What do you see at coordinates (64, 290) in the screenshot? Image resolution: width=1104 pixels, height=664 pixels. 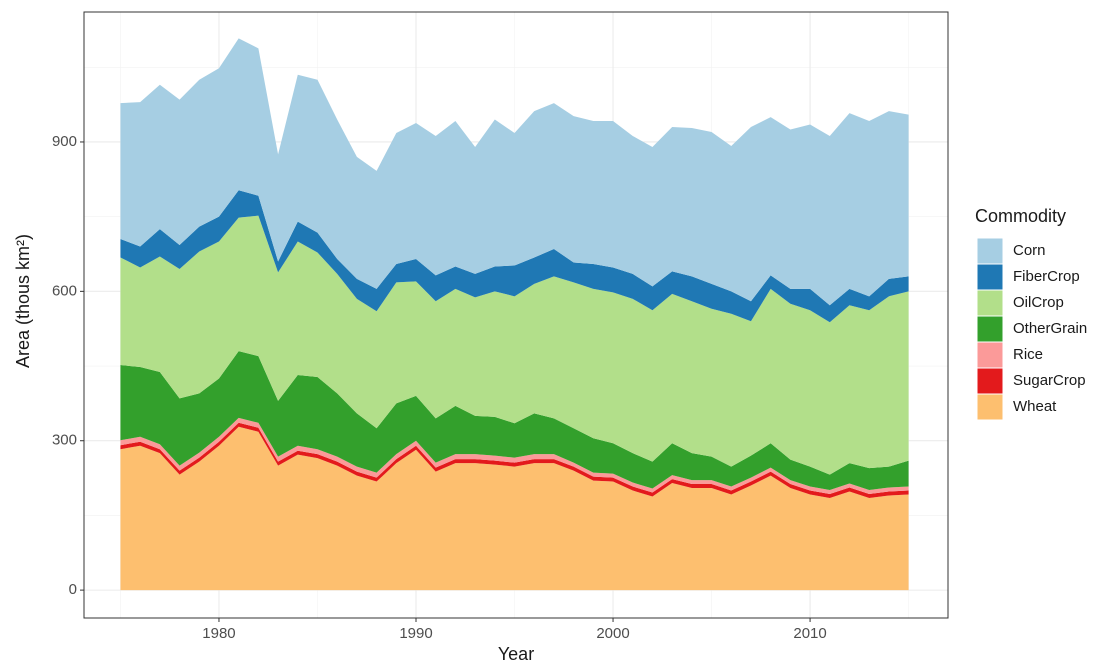 I see `y-tick-label: 600` at bounding box center [64, 290].